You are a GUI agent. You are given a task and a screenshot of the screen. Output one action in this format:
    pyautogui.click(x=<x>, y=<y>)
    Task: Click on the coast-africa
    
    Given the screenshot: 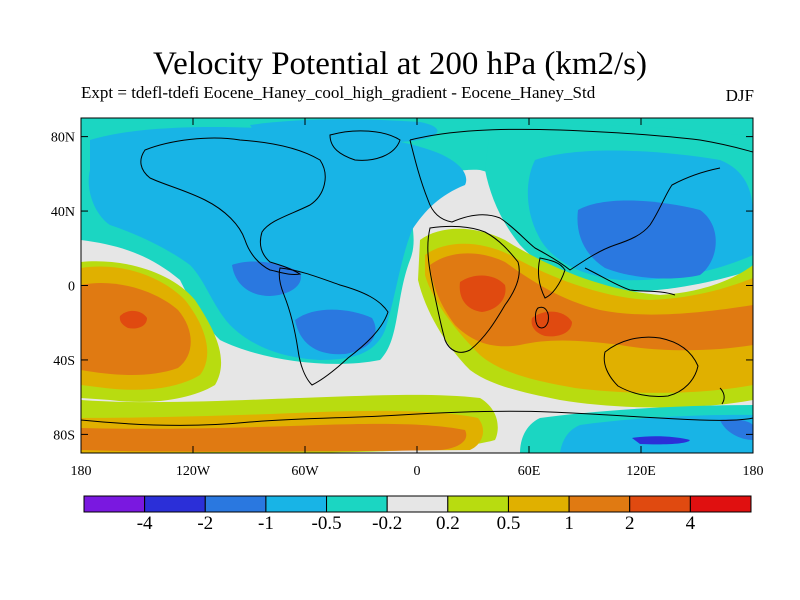 What is the action you would take?
    pyautogui.click(x=473, y=289)
    